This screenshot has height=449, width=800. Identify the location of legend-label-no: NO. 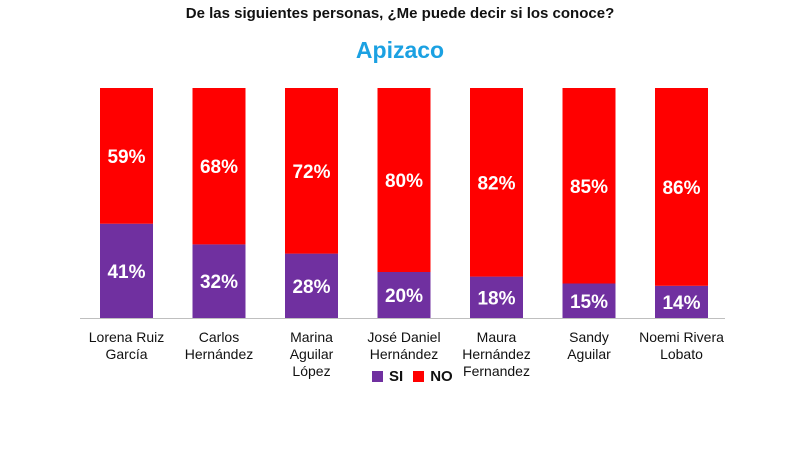
(441, 376).